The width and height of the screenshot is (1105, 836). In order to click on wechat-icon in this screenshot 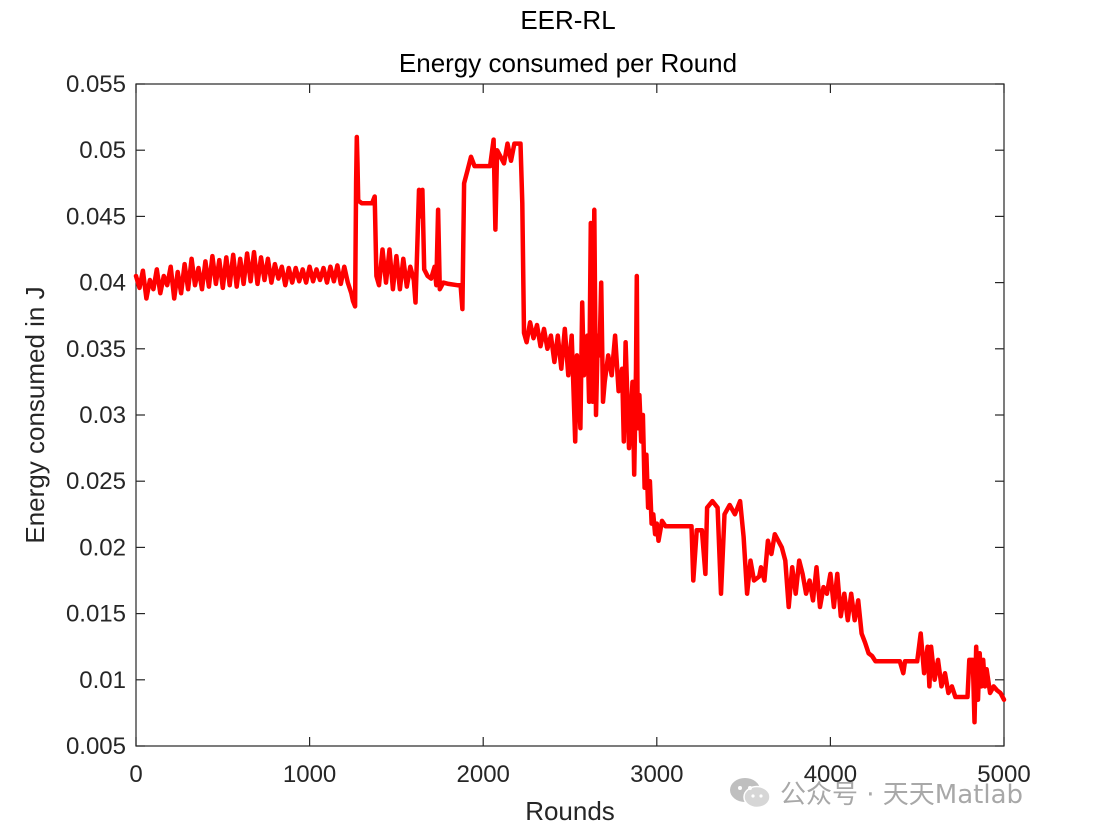, I will do `click(750, 792)`.